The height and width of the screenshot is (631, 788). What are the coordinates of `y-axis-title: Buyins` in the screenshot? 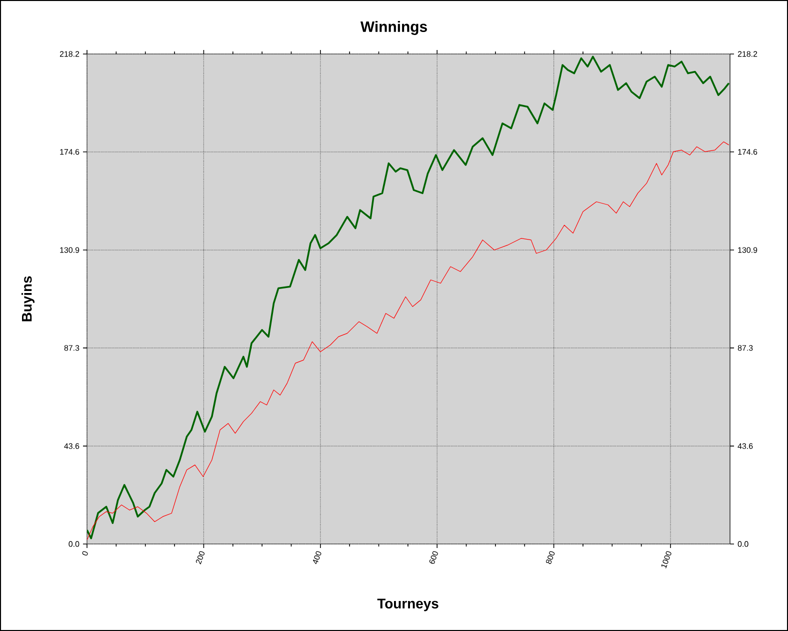 It's located at (28, 299).